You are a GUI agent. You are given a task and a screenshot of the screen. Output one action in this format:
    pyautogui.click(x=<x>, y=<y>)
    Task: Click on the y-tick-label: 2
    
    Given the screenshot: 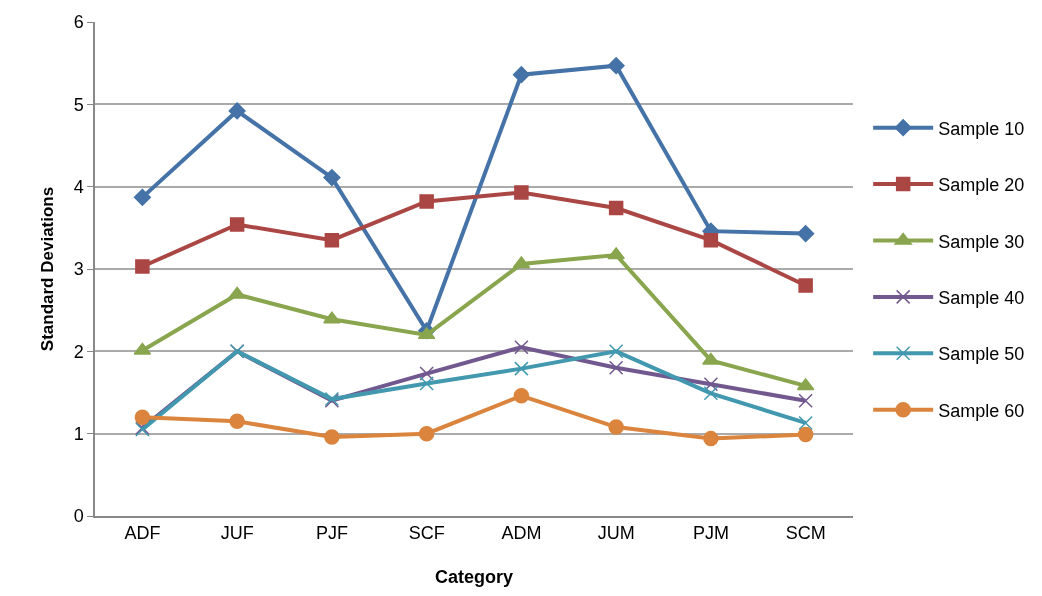 What is the action you would take?
    pyautogui.click(x=78, y=351)
    